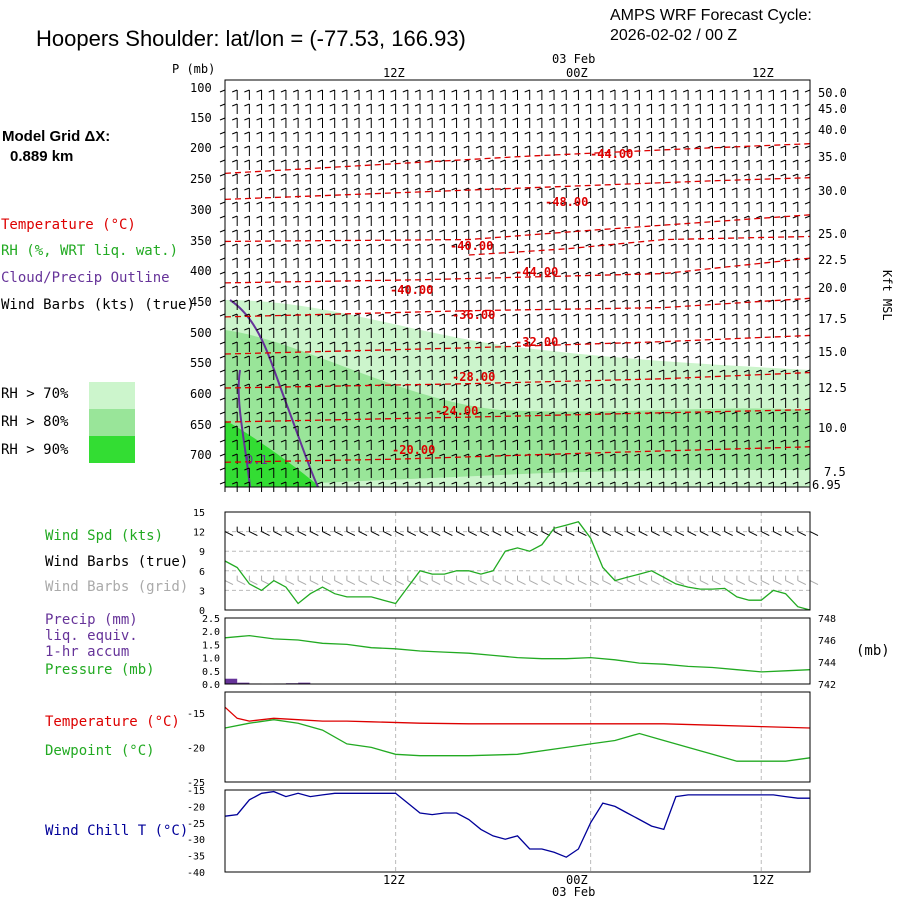 This screenshot has height=900, width=900. Describe the element at coordinates (473, 315) in the screenshot. I see `isotherm-label: -36.00` at that location.